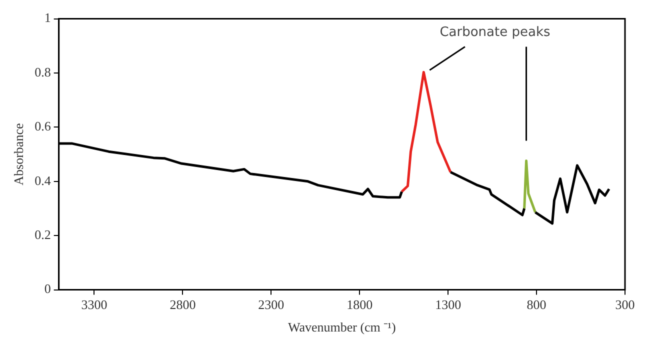  What do you see at coordinates (43, 126) in the screenshot?
I see `y-tick-label: 0.6` at bounding box center [43, 126].